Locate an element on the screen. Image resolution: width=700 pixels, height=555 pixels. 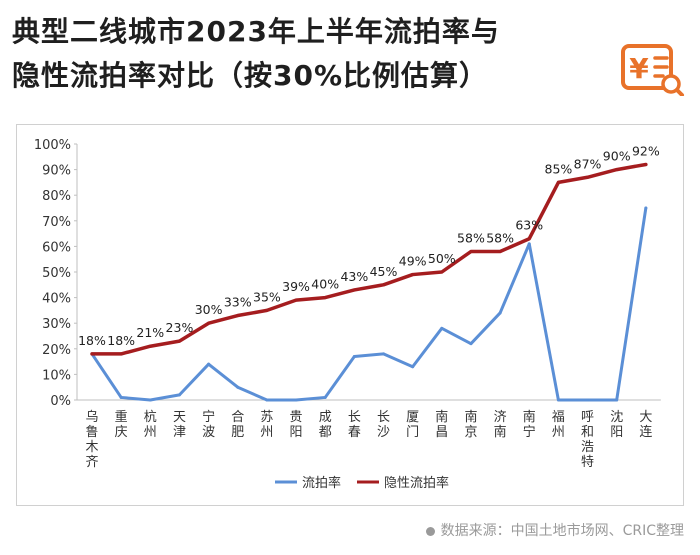
data-label: 35% is located at coordinates (267, 296).